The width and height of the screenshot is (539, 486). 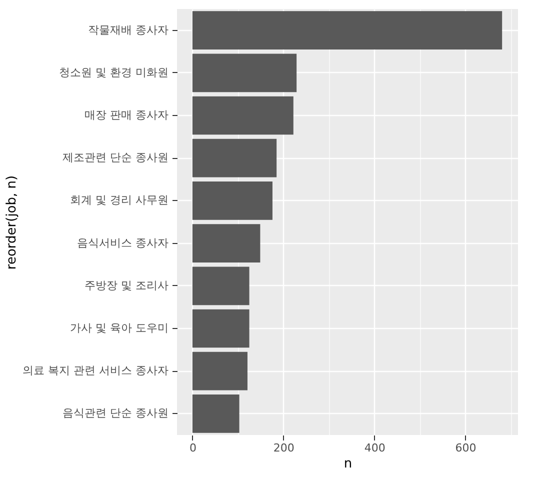 What do you see at coordinates (128, 29) in the screenshot?
I see `y-tick-label: 작물재배 종사자` at bounding box center [128, 29].